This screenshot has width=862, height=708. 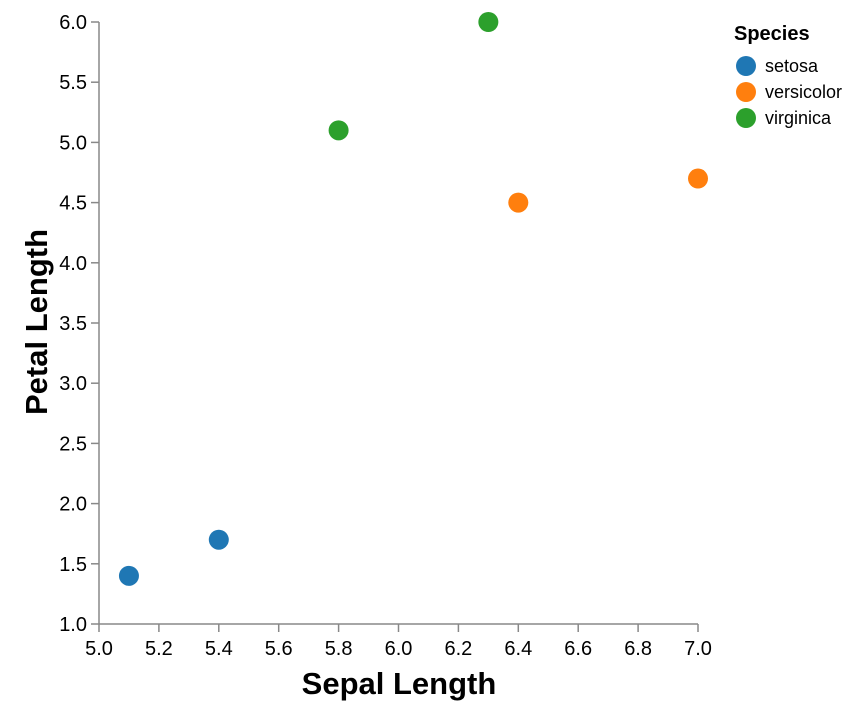 I want to click on x-axis: 5.0 5.2 5.4 5.6 5.8 6.0 6.2 6.4 6.6 6.8 7.0, so click(x=398, y=641).